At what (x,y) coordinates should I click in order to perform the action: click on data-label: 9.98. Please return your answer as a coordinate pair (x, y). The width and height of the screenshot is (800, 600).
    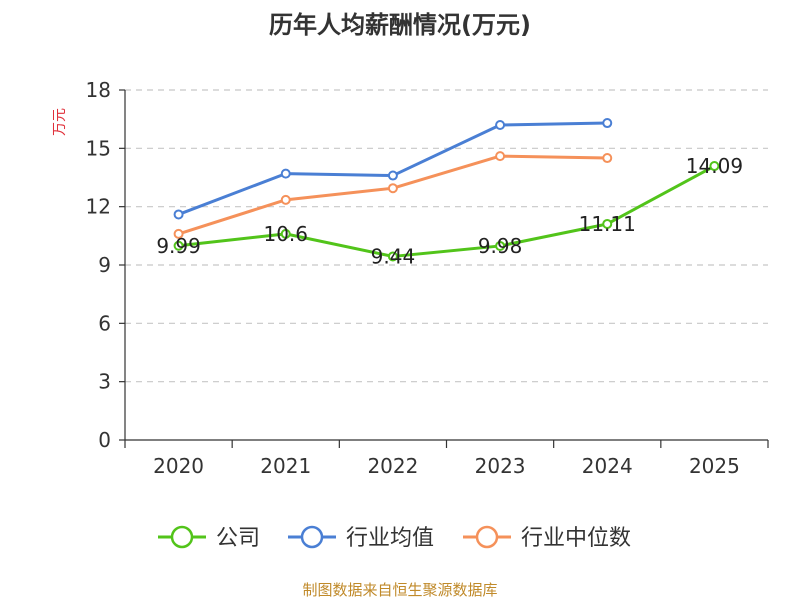
    Looking at the image, I should click on (500, 246).